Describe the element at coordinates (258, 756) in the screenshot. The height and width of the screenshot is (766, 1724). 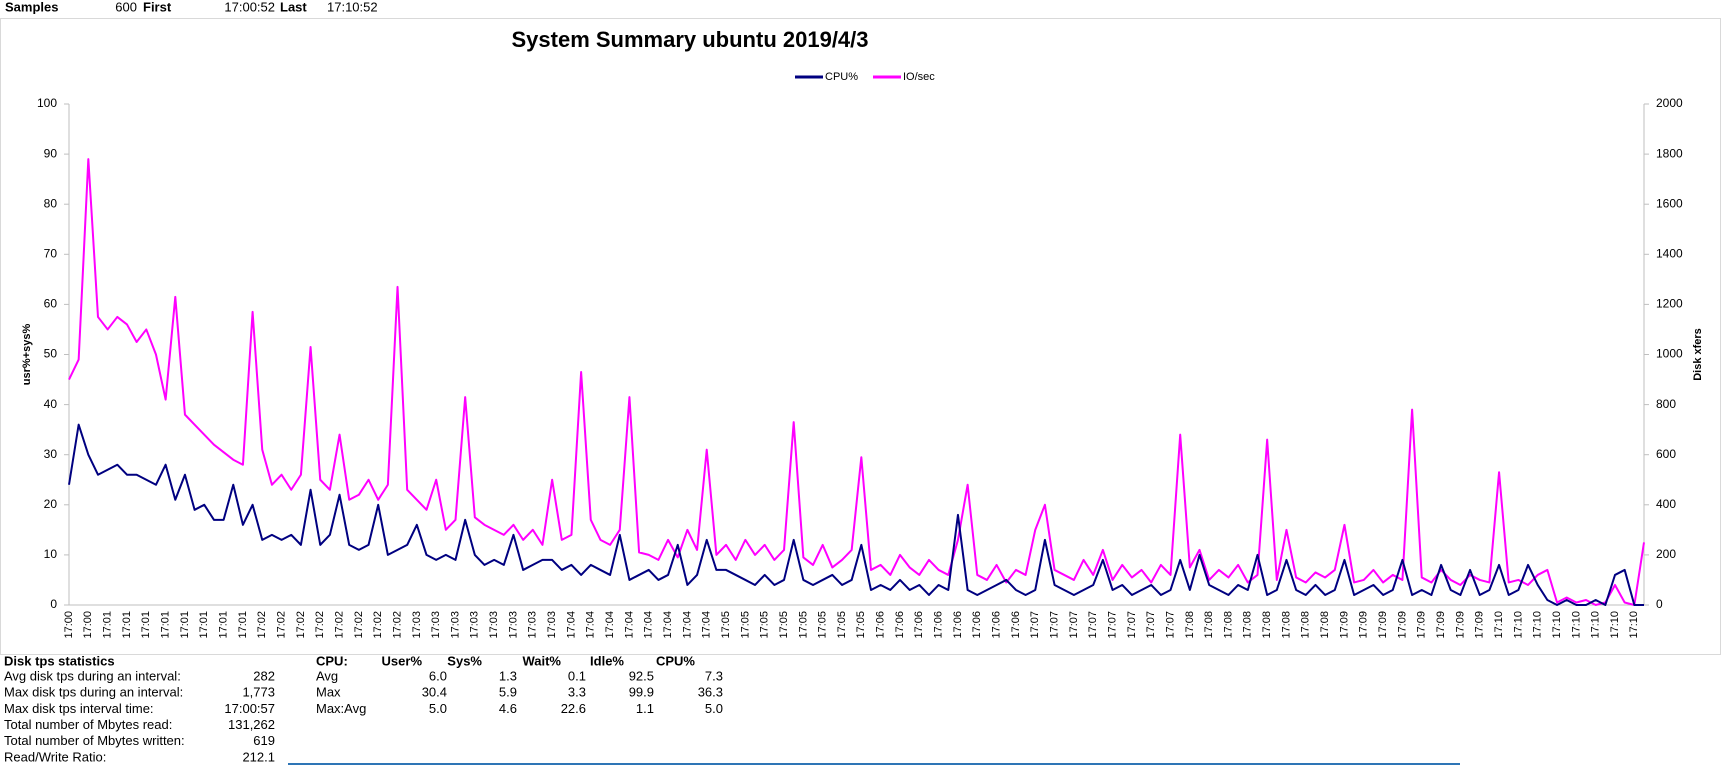
I see `stats-value: 212.1` at that location.